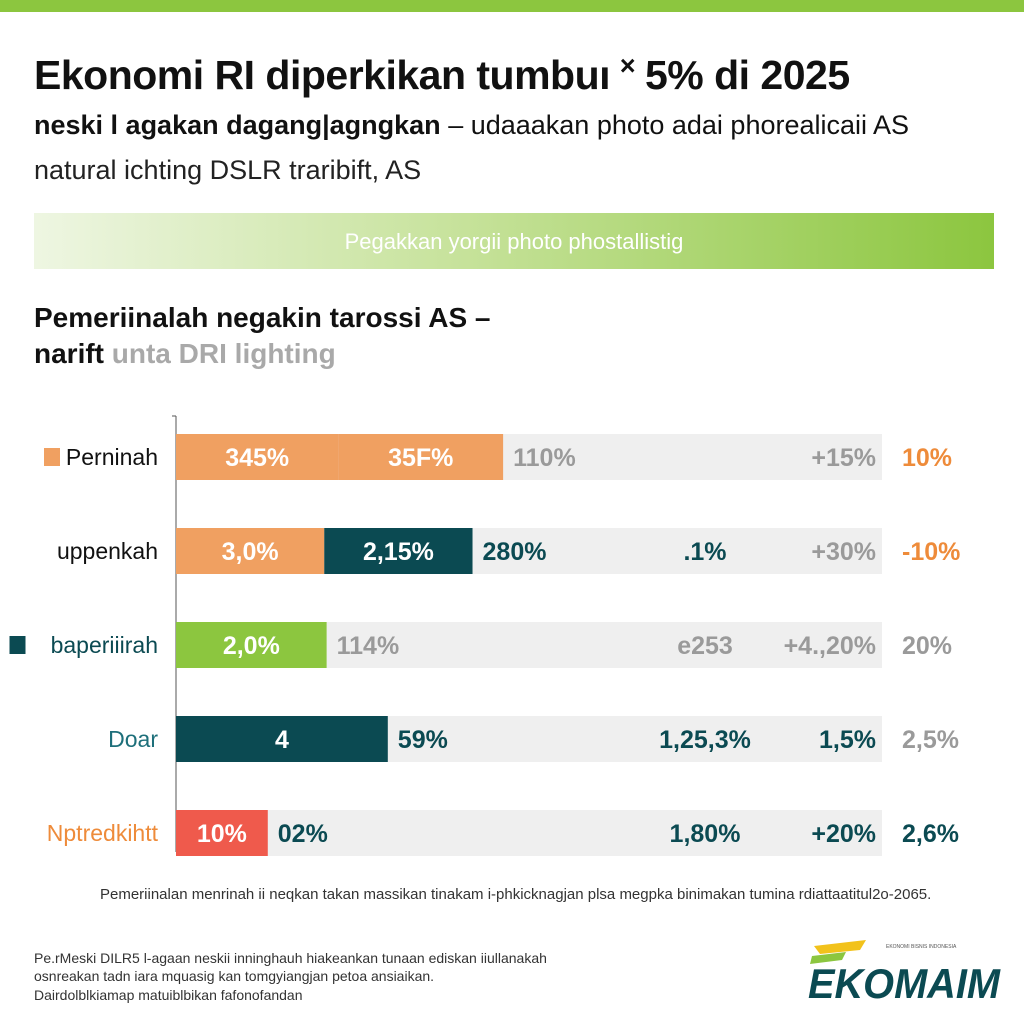 The height and width of the screenshot is (1024, 1024). I want to click on logo-mark-icon, so click(840, 947).